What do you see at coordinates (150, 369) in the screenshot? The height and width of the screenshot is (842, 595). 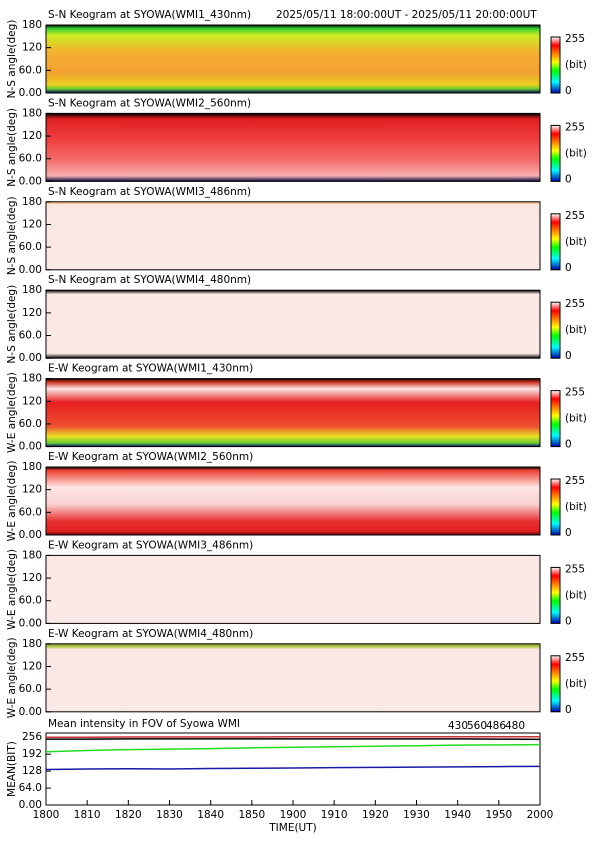 I see `panel-title: E-W Keogram at SYOWA(WMI1_430nm)` at bounding box center [150, 369].